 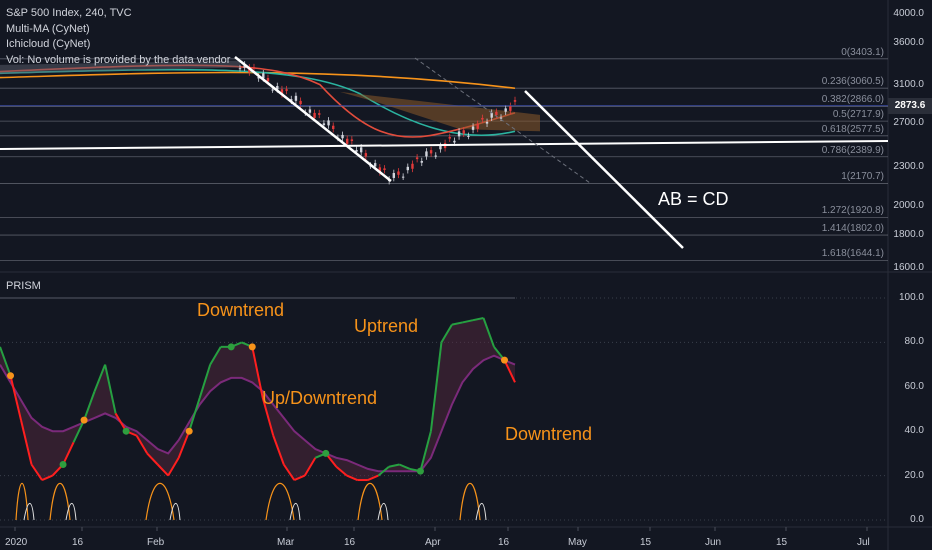 I want to click on price-tick-label: 2300.0, so click(x=908, y=167).